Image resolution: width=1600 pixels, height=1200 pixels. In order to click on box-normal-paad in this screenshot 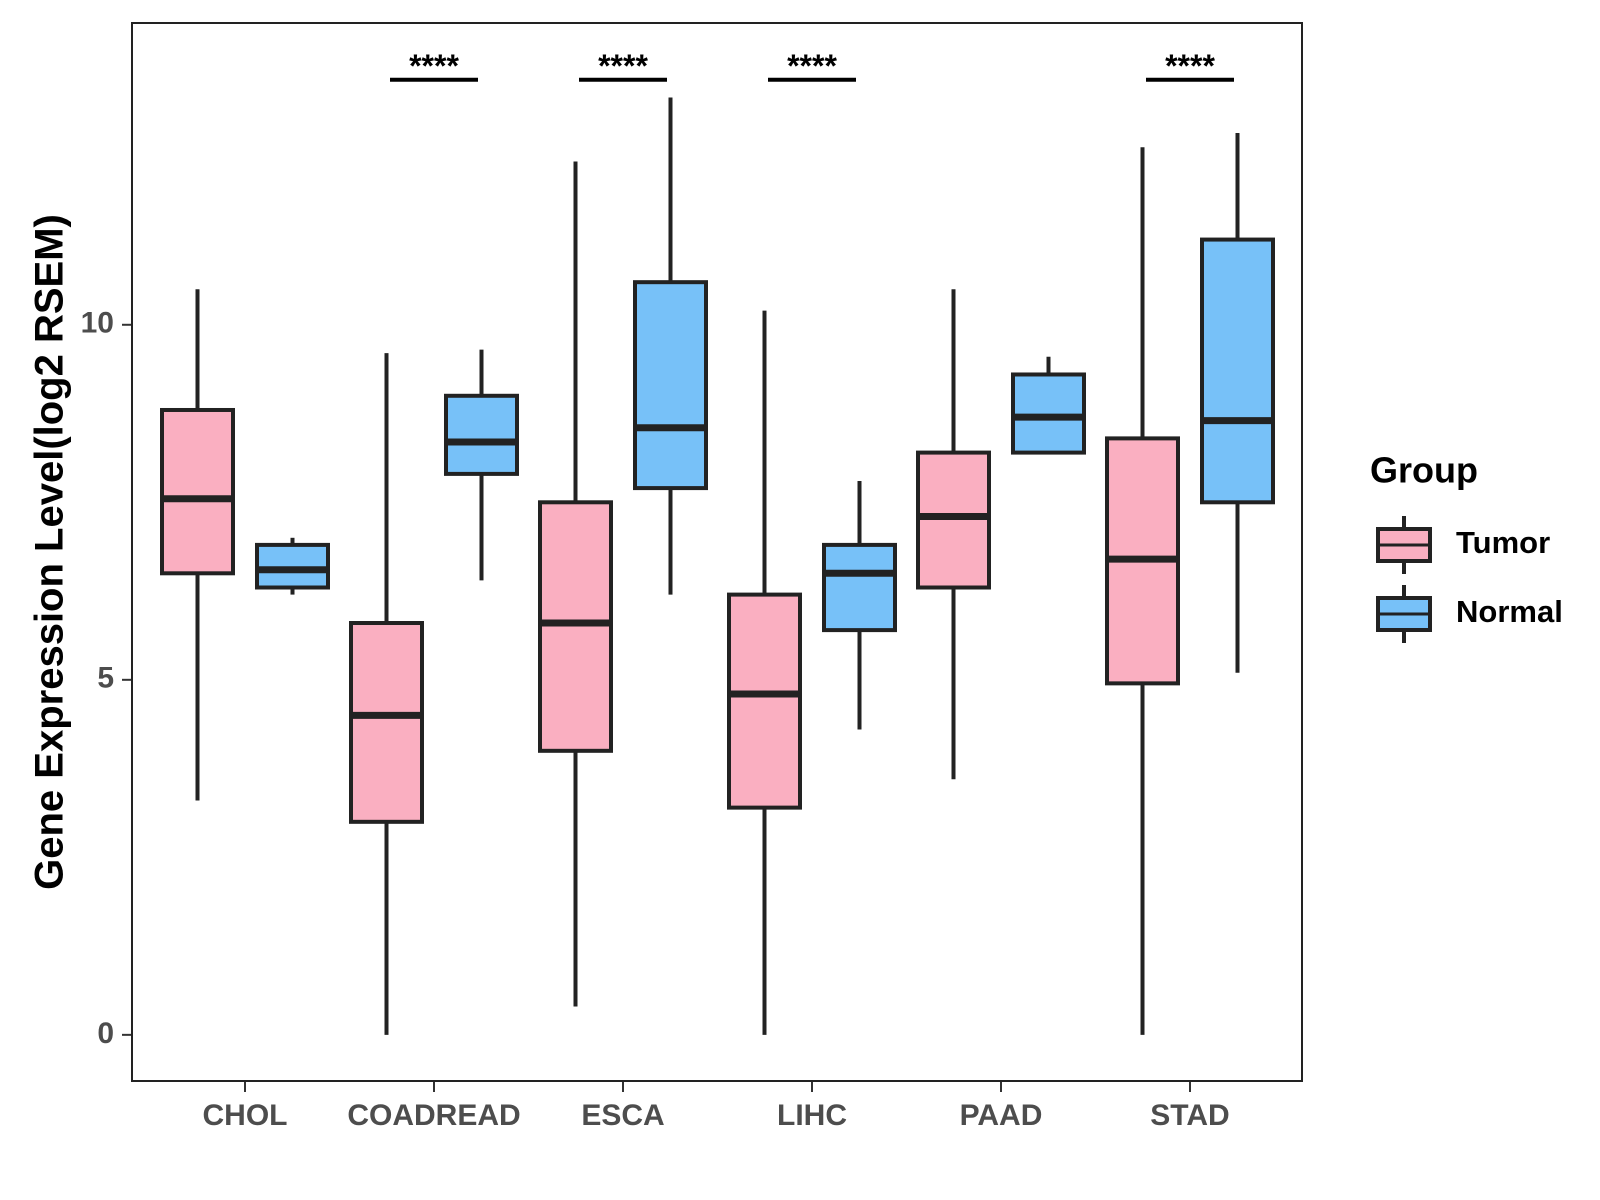, I will do `click(1048, 405)`.